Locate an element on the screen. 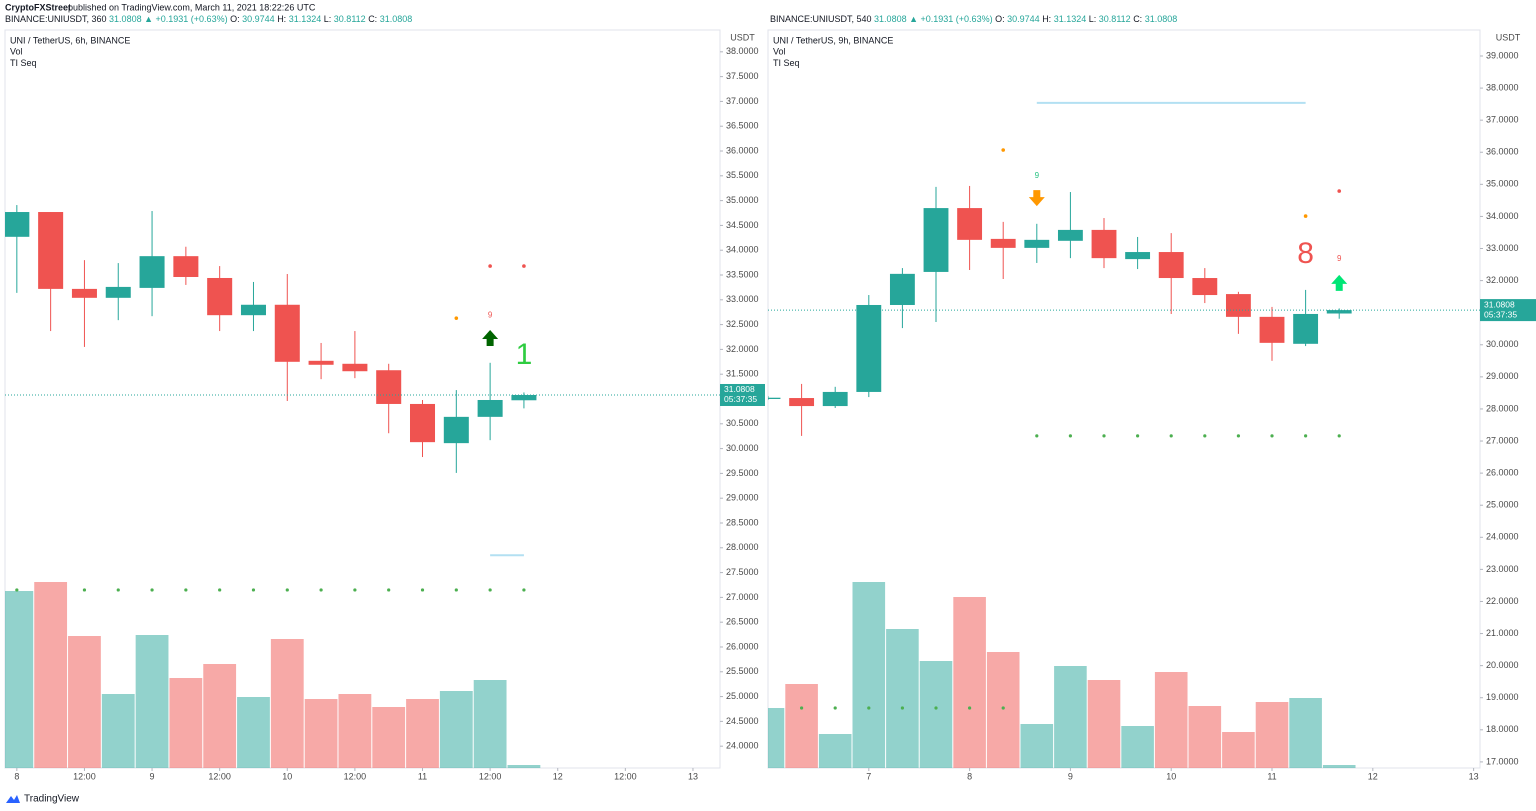  x-tick-label: 13 is located at coordinates (693, 776).